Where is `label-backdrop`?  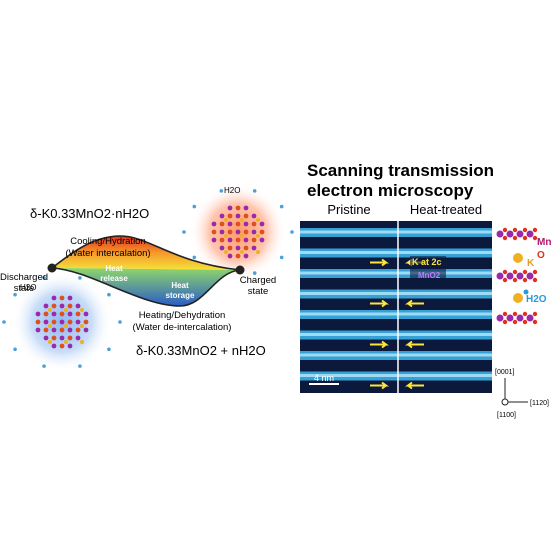
label-backdrop is located at coordinates (428, 269).